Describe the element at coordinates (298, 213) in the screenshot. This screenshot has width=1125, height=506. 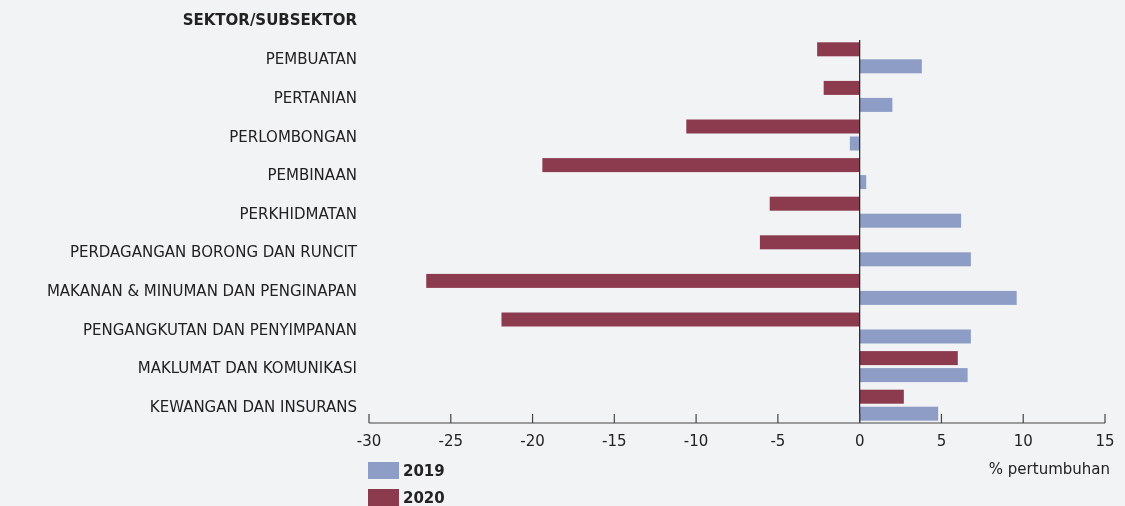
I see `y-tick-label: PERKHIDMATAN` at that location.